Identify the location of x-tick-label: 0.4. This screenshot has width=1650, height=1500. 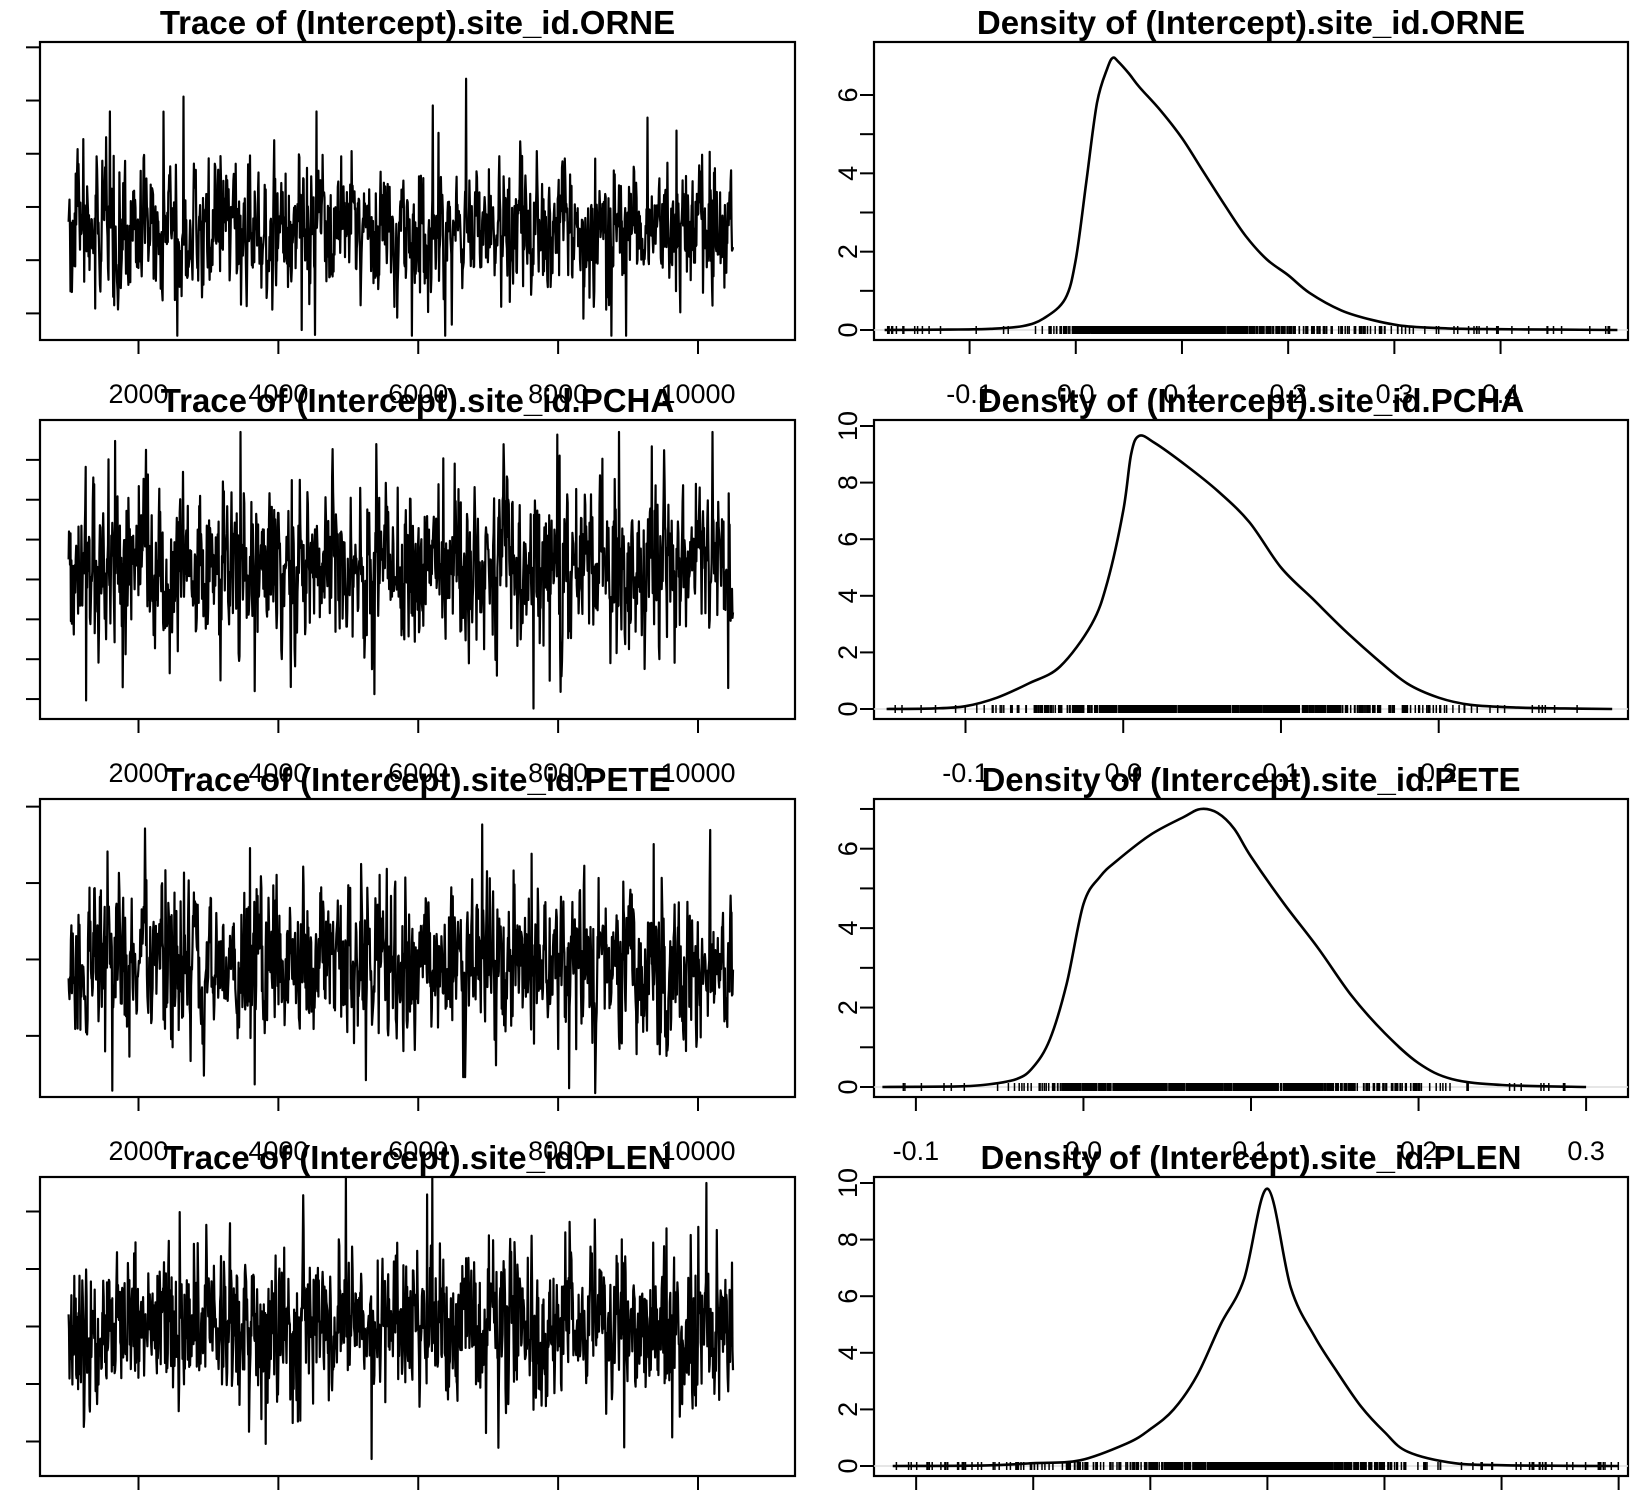
(1501, 394).